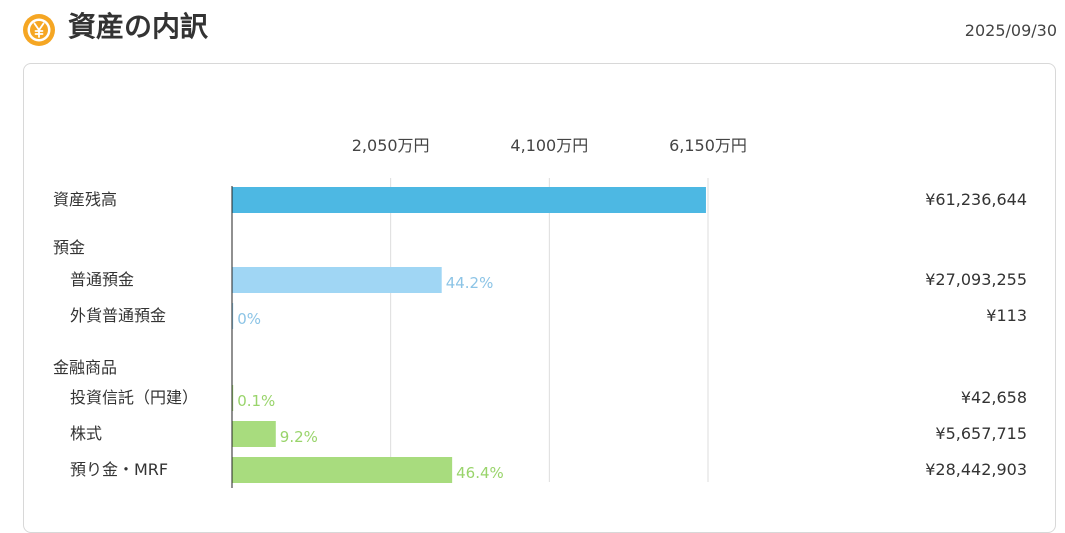  Describe the element at coordinates (249, 319) in the screenshot. I see `percent-label: 0%` at that location.